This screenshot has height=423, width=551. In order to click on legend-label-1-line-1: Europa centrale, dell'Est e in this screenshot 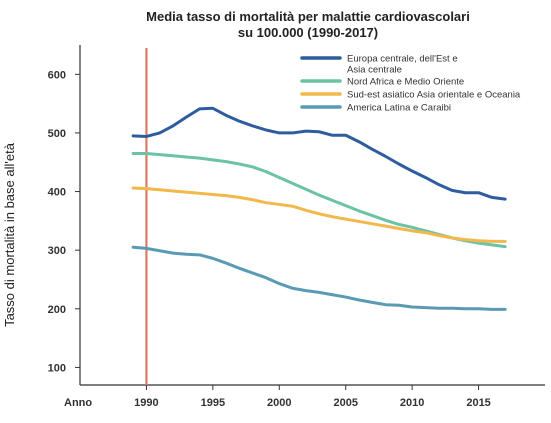, I will do `click(402, 59)`.